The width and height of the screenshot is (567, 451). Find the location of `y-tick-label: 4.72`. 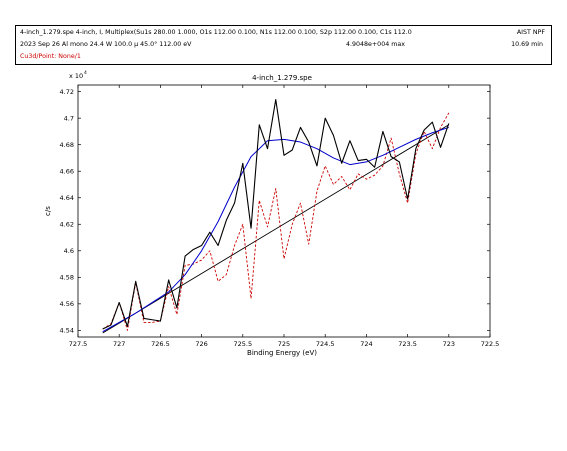

y-tick-label: 4.72 is located at coordinates (67, 92).